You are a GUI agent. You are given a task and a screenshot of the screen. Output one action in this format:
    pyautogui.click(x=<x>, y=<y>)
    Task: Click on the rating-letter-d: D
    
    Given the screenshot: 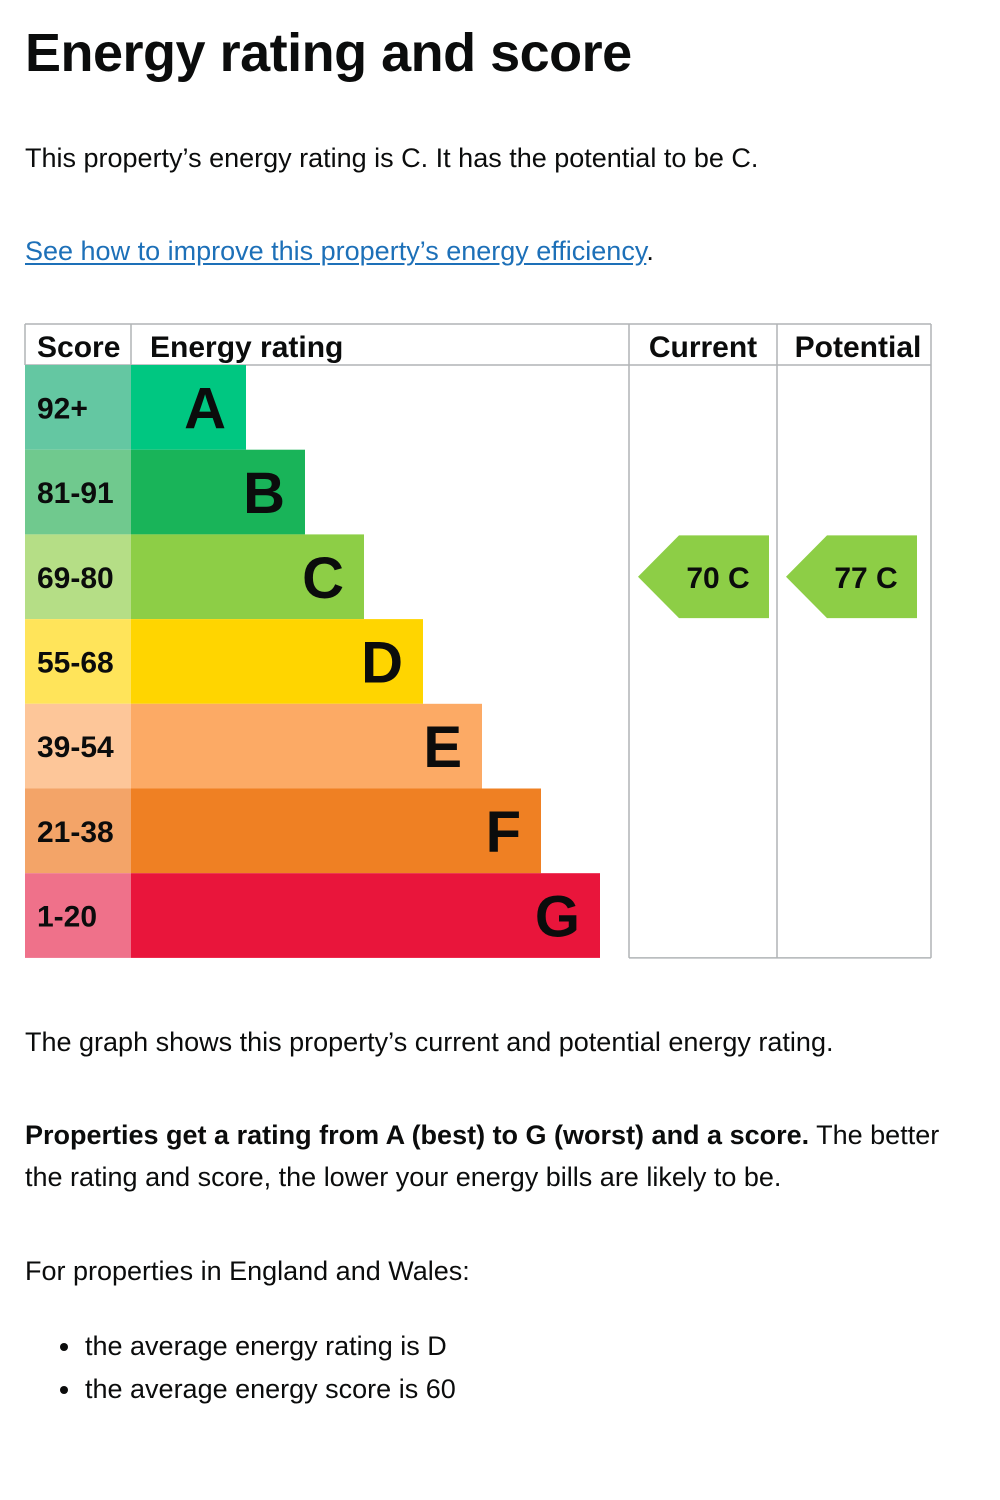 What is the action you would take?
    pyautogui.click(x=382, y=662)
    